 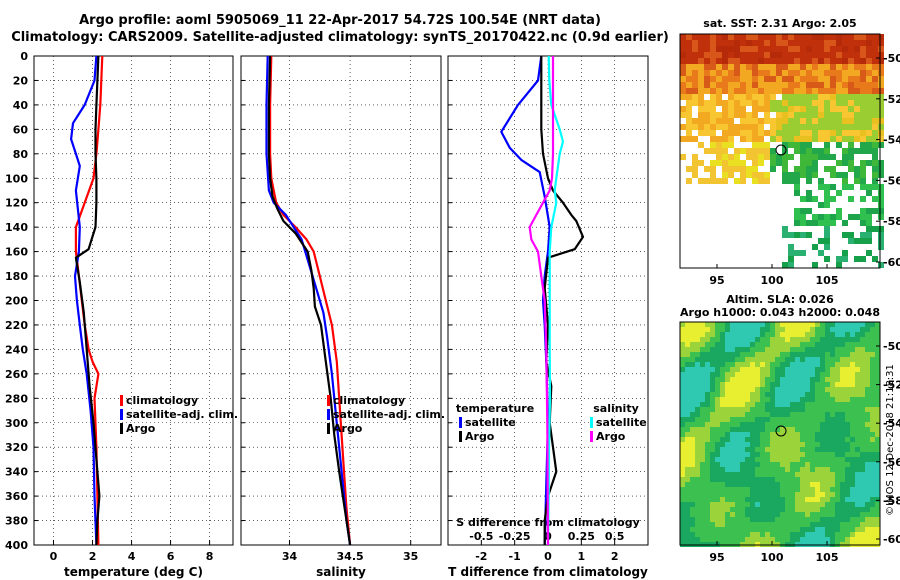 What do you see at coordinates (308, 300) in the screenshot?
I see `series-line-satellite-adj-clim-` at bounding box center [308, 300].